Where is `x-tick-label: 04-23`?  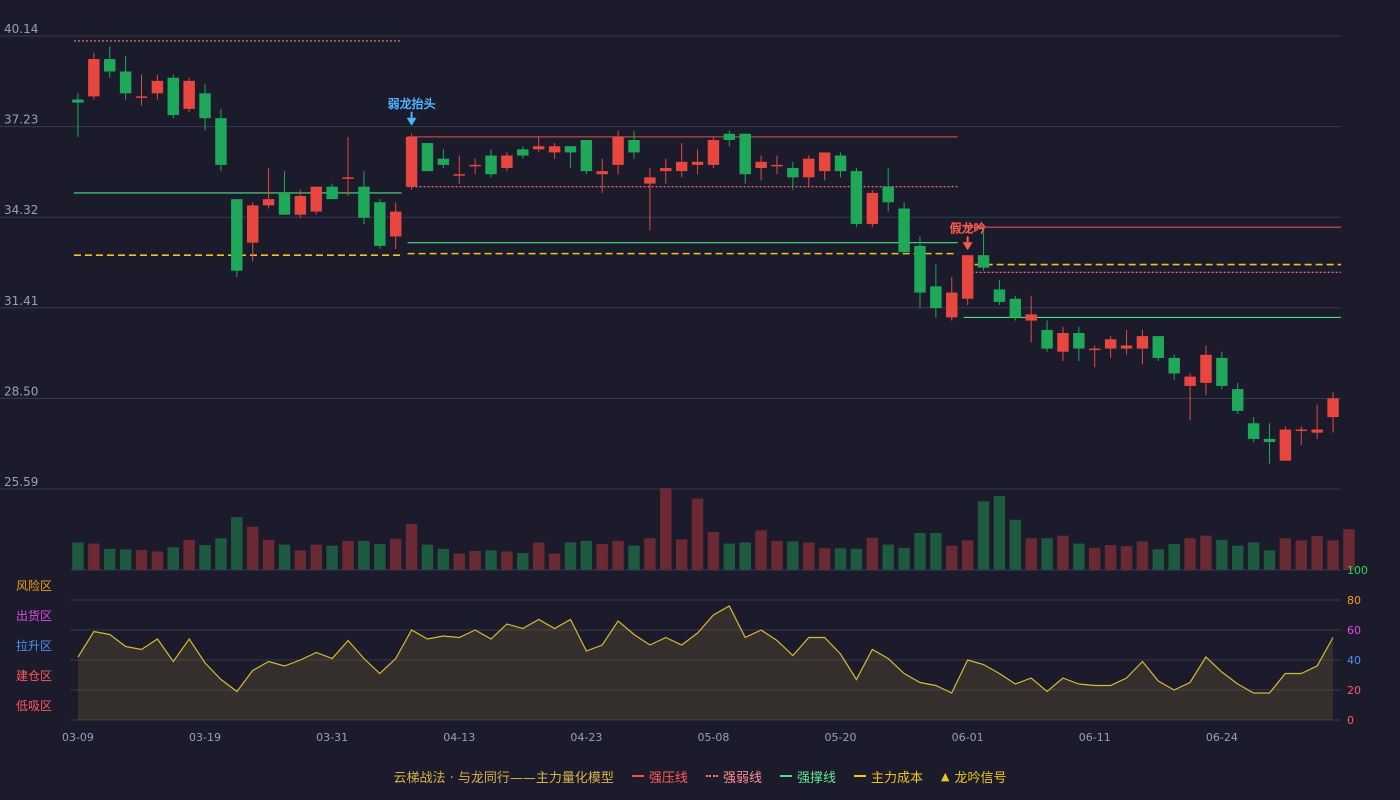 x-tick-label: 04-23 is located at coordinates (586, 737).